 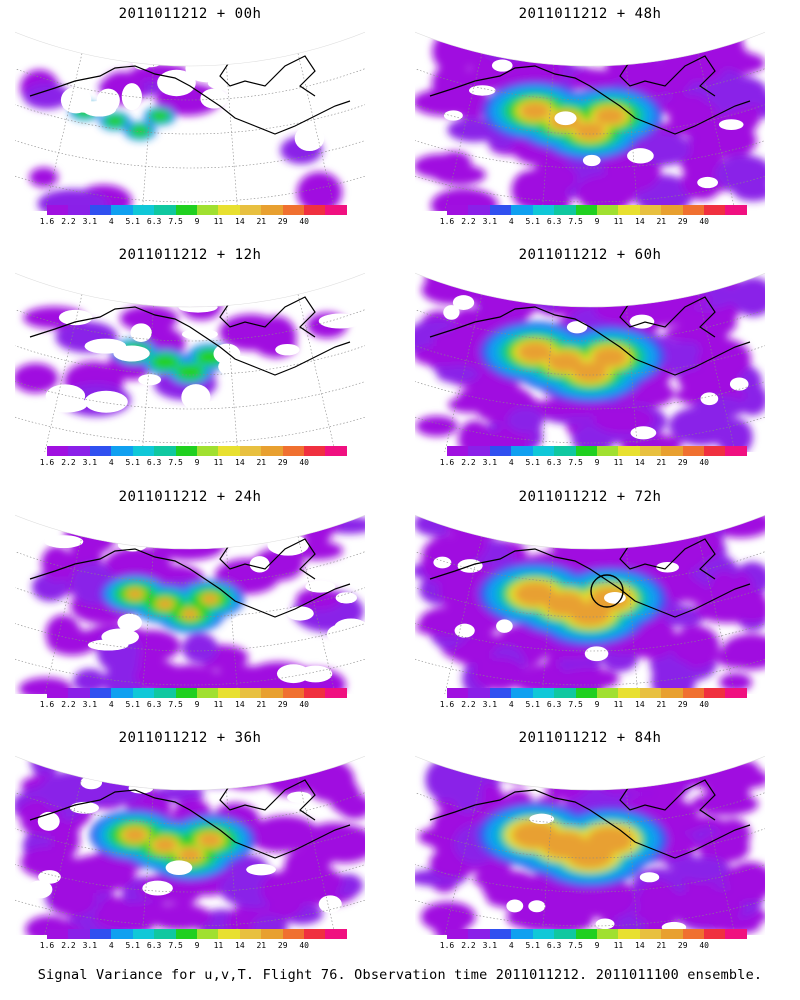 What do you see at coordinates (190, 497) in the screenshot?
I see `panel-title: 2011011212 + 24h` at bounding box center [190, 497].